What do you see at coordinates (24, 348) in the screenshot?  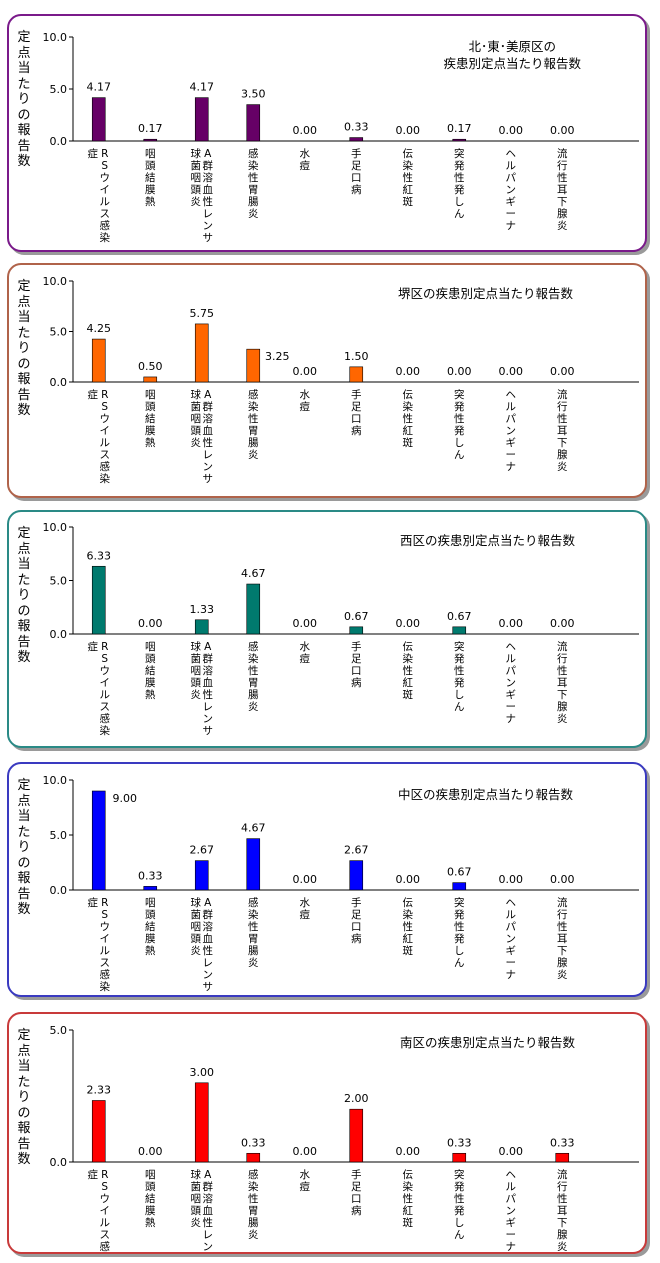 I see `y-axis-label: 定点当たりの報告数` at bounding box center [24, 348].